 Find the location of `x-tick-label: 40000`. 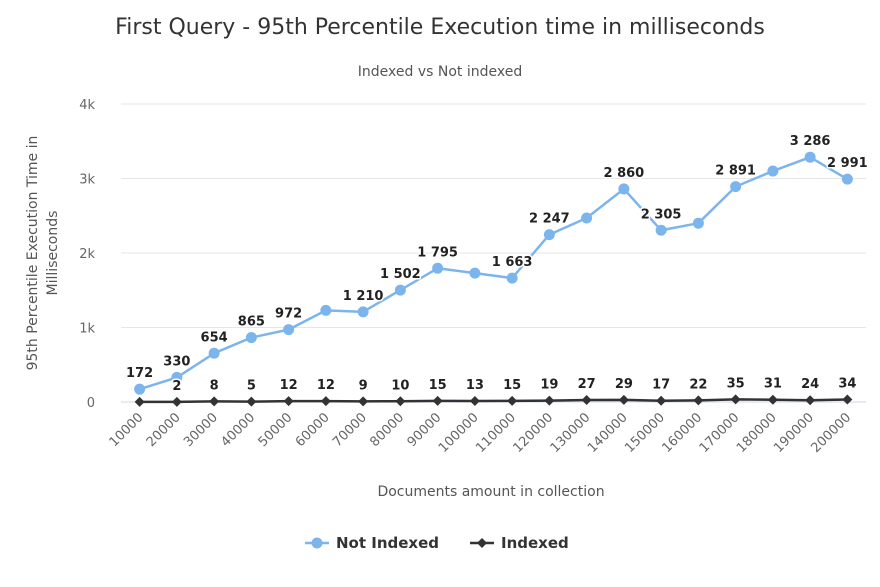

x-tick-label: 40000 is located at coordinates (238, 430).